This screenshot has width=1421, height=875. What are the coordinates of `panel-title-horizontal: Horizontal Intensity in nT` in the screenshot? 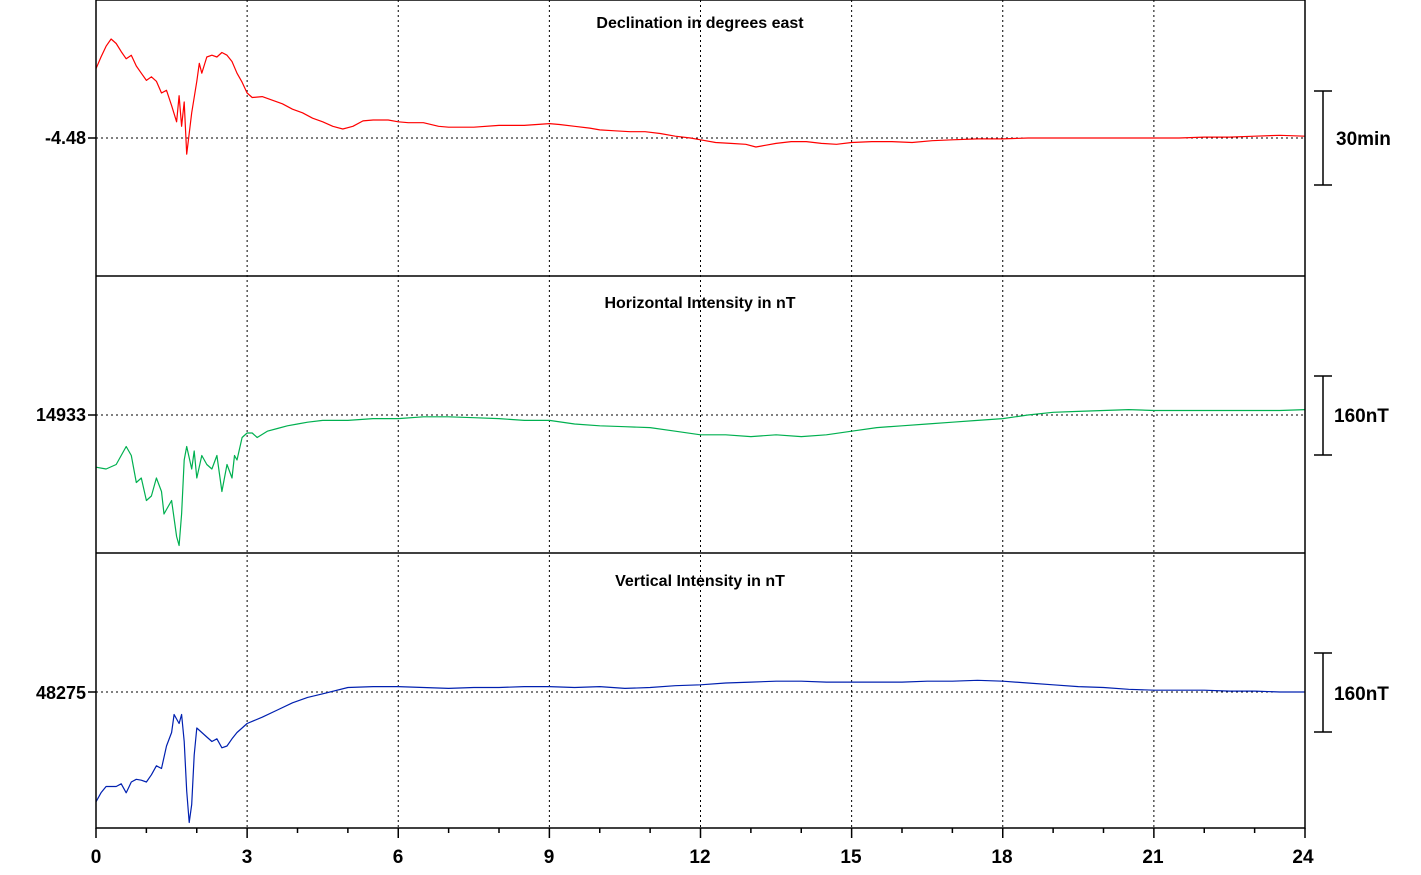 It's located at (699, 303).